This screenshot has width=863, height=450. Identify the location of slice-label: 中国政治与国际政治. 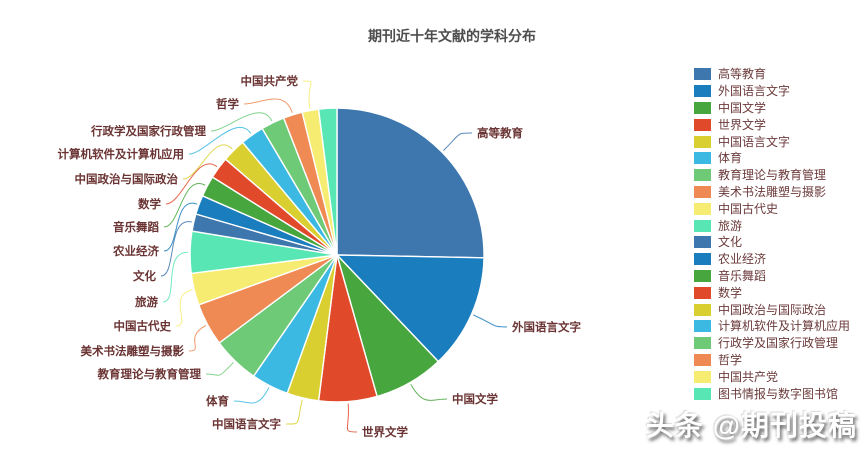
(126, 180).